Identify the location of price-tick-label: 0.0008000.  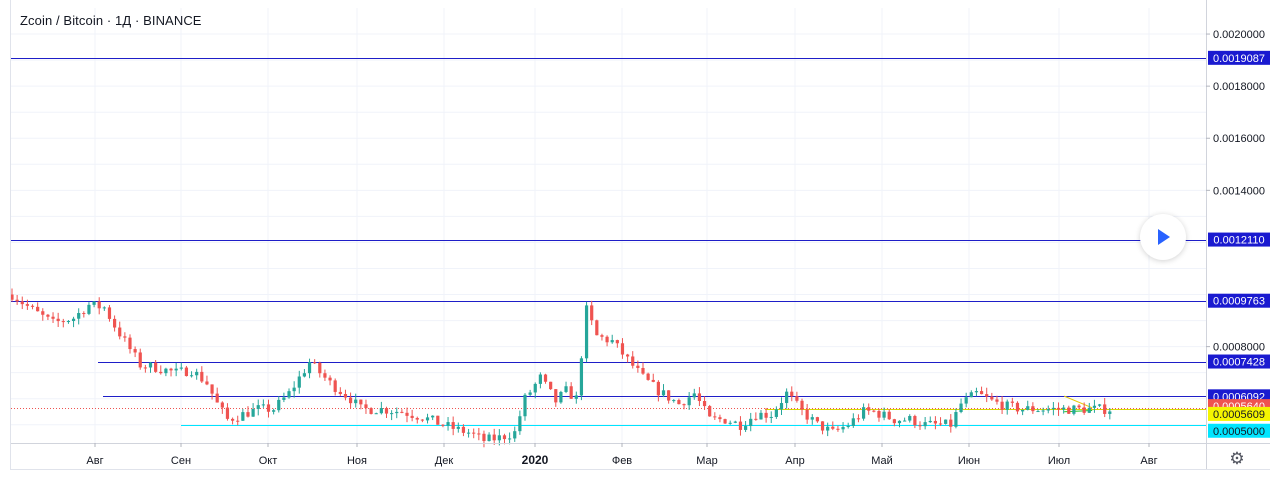
(1239, 348).